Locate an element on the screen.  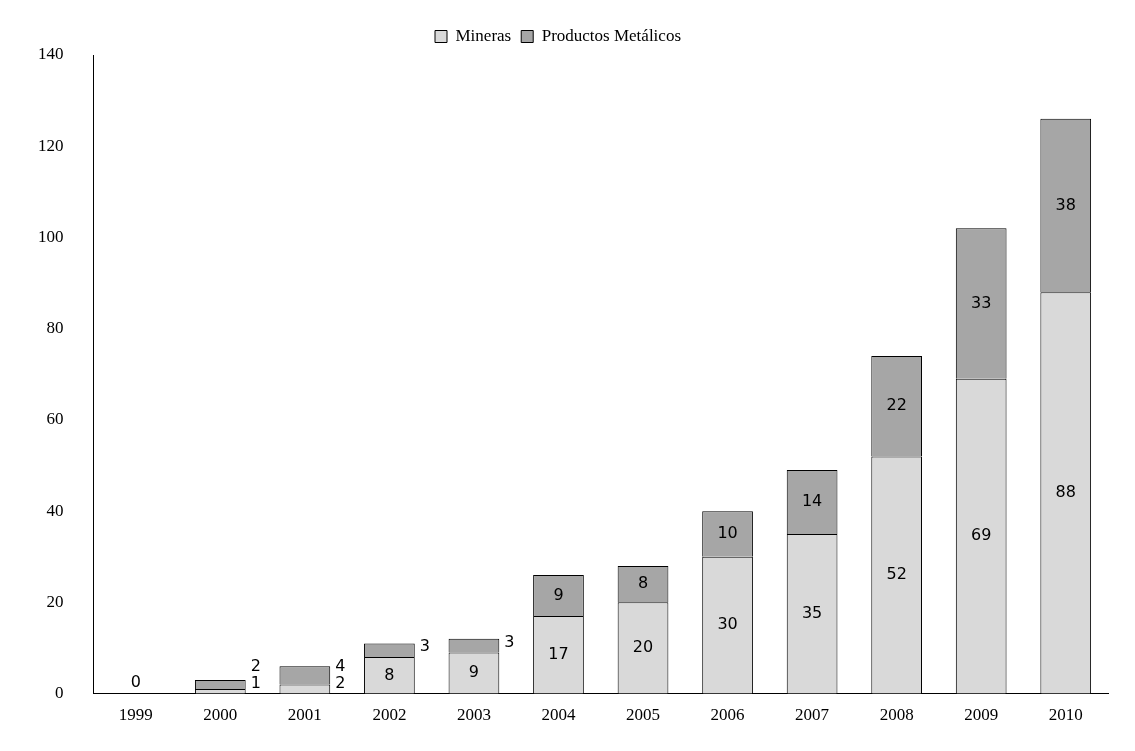
x-tick-label: 2006 is located at coordinates (727, 715).